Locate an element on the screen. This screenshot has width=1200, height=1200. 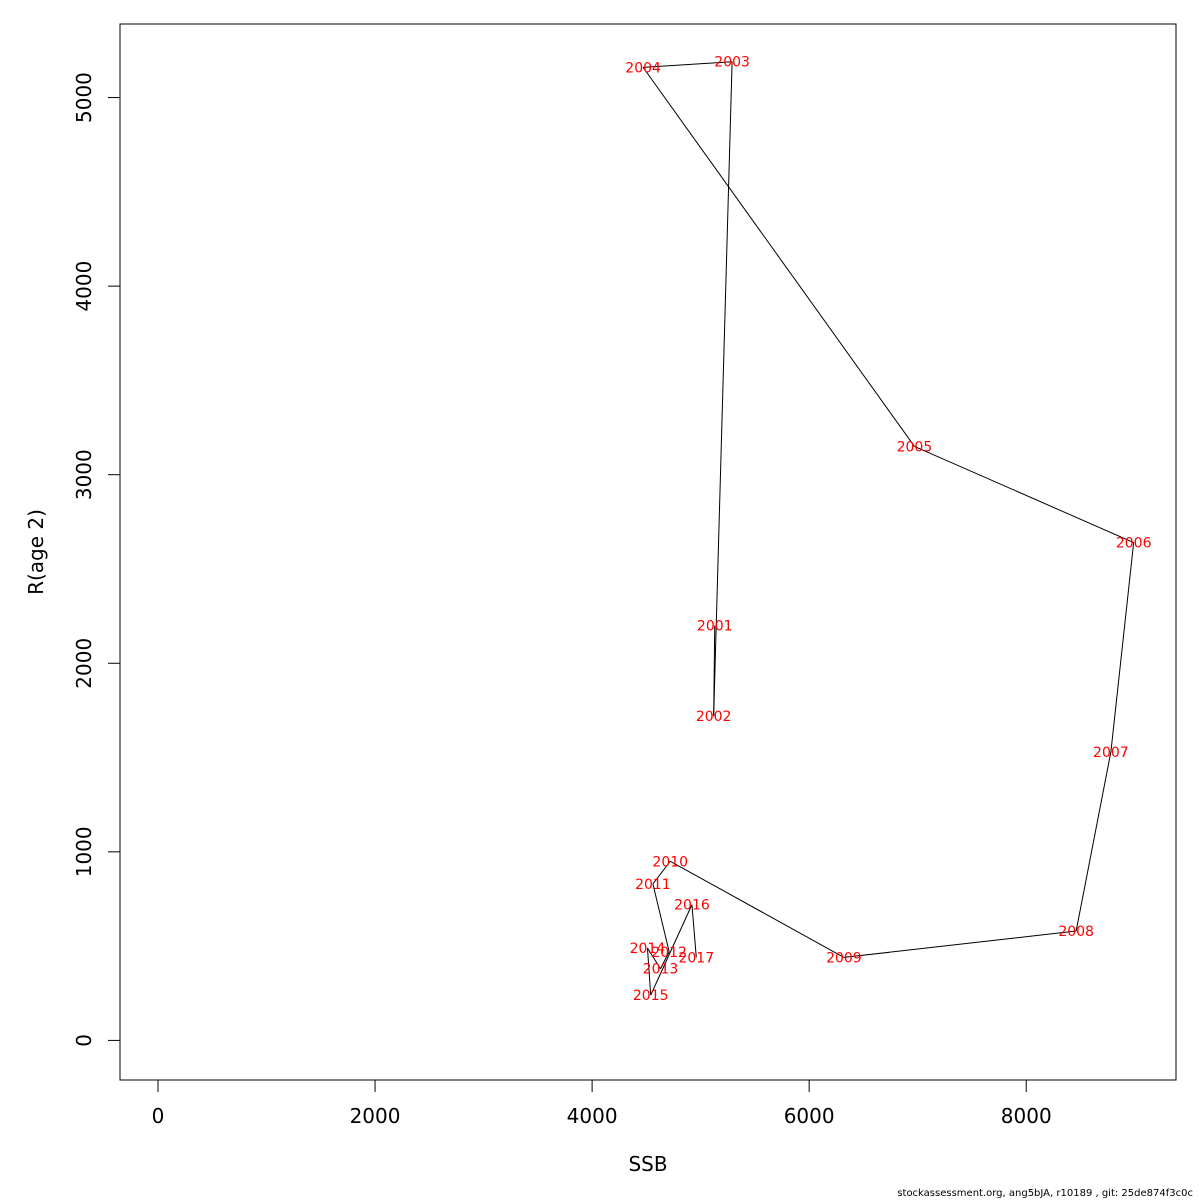
y-tick-label: 5000 is located at coordinates (84, 97).